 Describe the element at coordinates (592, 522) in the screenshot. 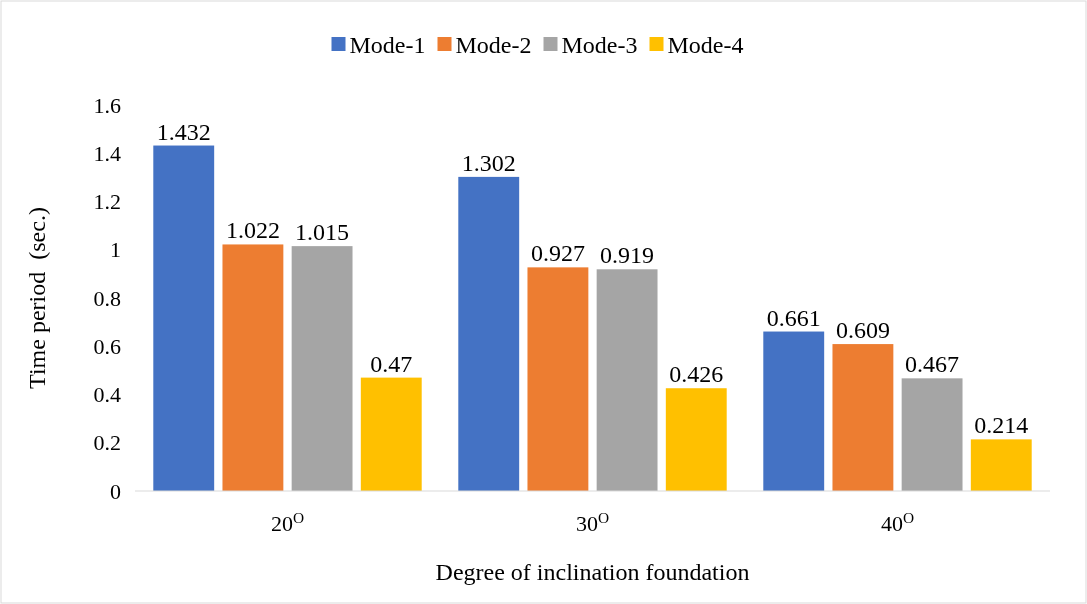

I see `x-tick-label: 30$^{O}$` at that location.